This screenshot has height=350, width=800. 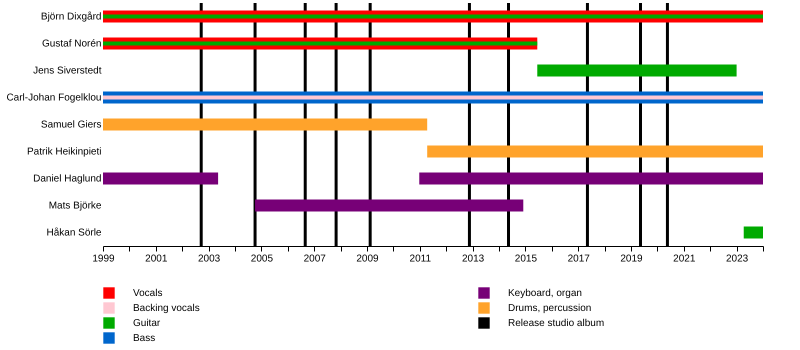 What do you see at coordinates (368, 259) in the screenshot?
I see `x-tick-label: 2009` at bounding box center [368, 259].